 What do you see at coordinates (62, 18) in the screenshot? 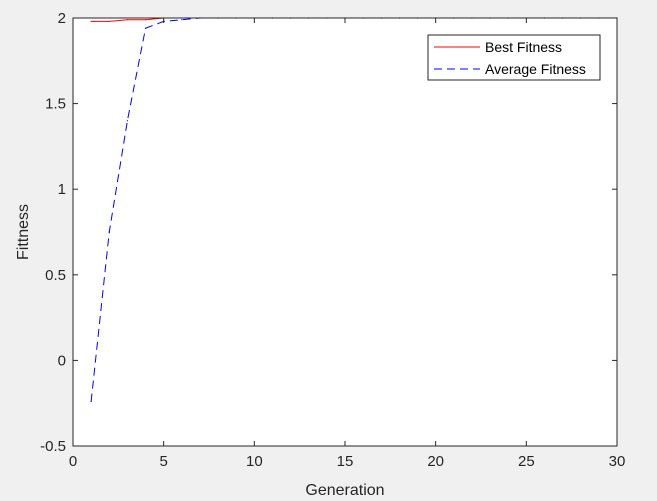
I see `y-tick-label: 2` at bounding box center [62, 18].